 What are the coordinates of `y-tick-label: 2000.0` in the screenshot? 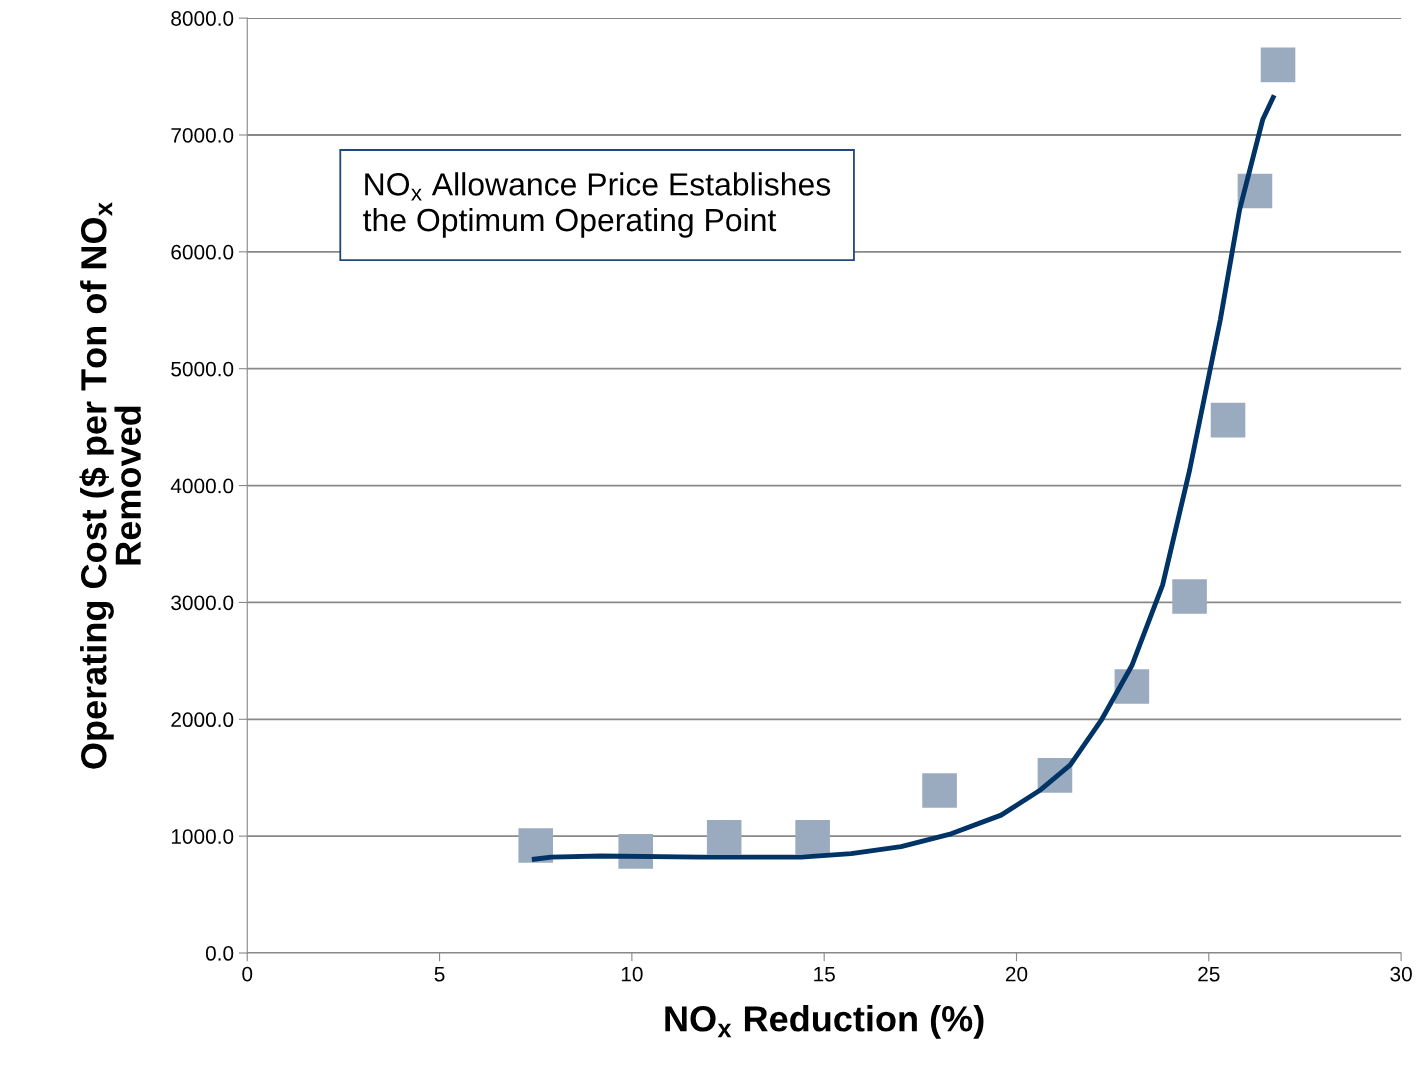 It's located at (202, 720).